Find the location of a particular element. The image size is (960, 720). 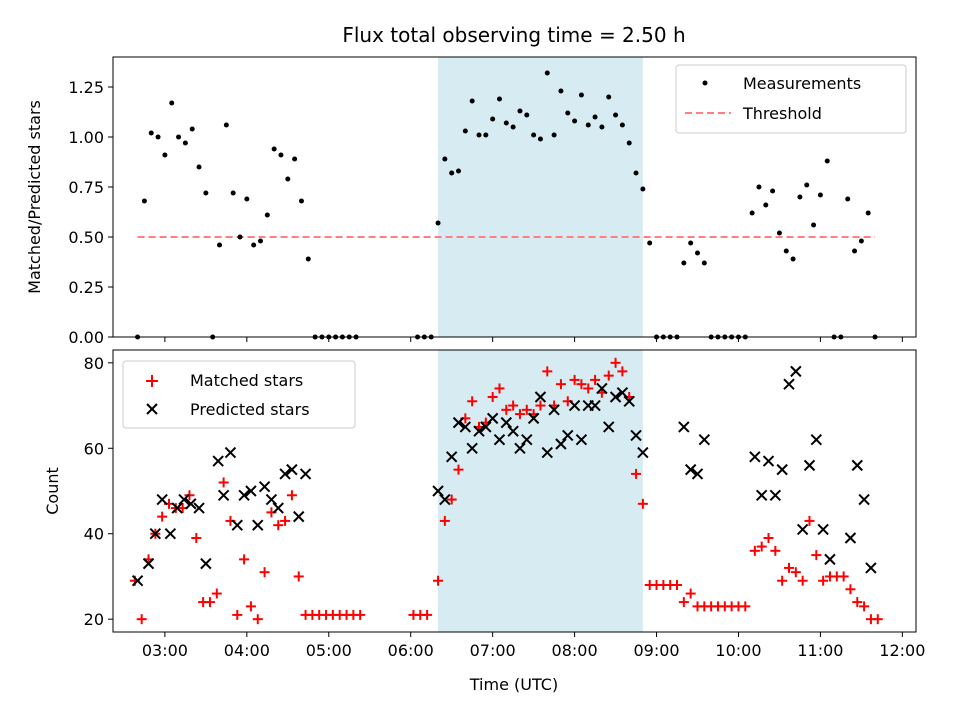

legend-measurements-marker is located at coordinates (705, 83).